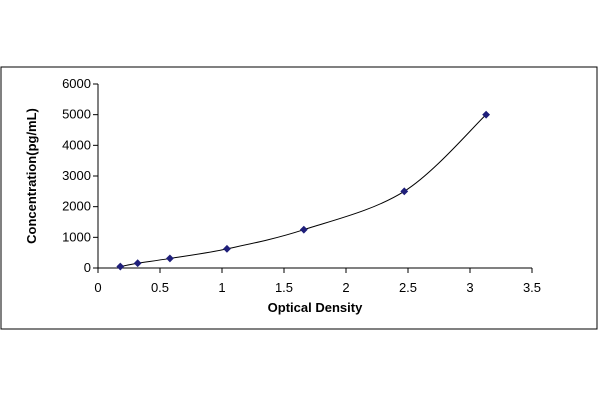 The height and width of the screenshot is (400, 600). Describe the element at coordinates (87, 267) in the screenshot. I see `y-tick-label: 0` at that location.